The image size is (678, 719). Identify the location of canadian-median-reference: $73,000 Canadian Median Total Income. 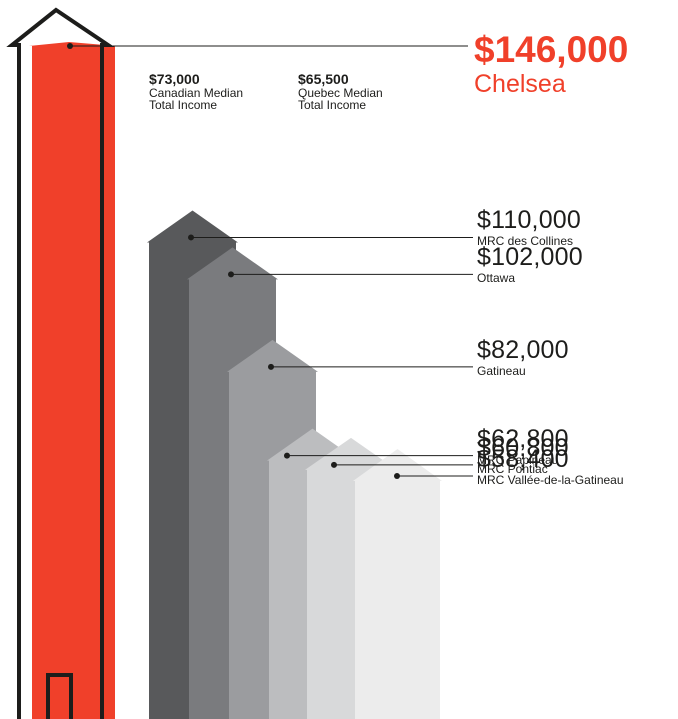
(209, 91).